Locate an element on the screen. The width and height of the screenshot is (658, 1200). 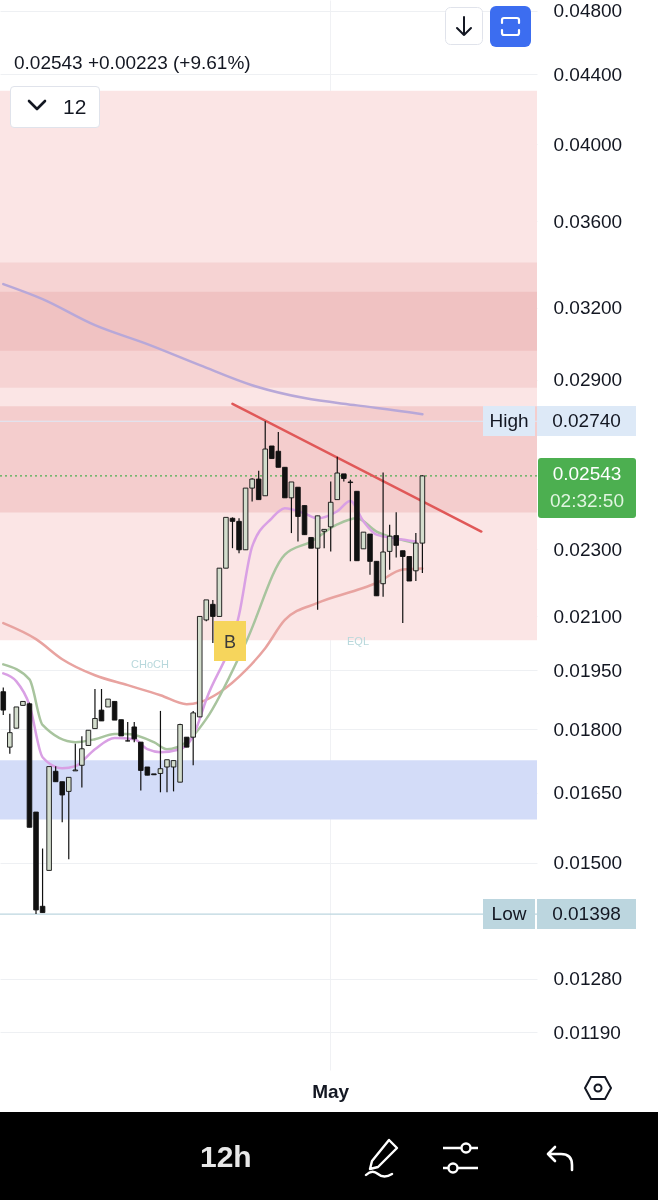
y-tick-label: 0.01500 is located at coordinates (588, 863).